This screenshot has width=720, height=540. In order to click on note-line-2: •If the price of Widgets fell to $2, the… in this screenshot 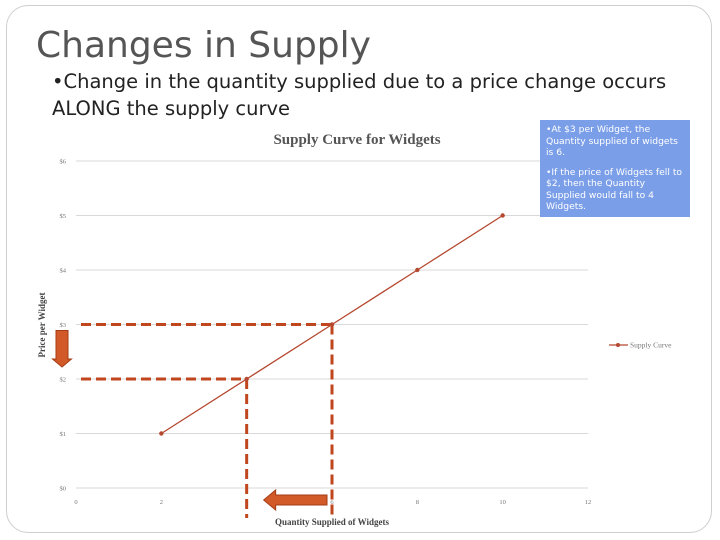, I will do `click(614, 189)`.